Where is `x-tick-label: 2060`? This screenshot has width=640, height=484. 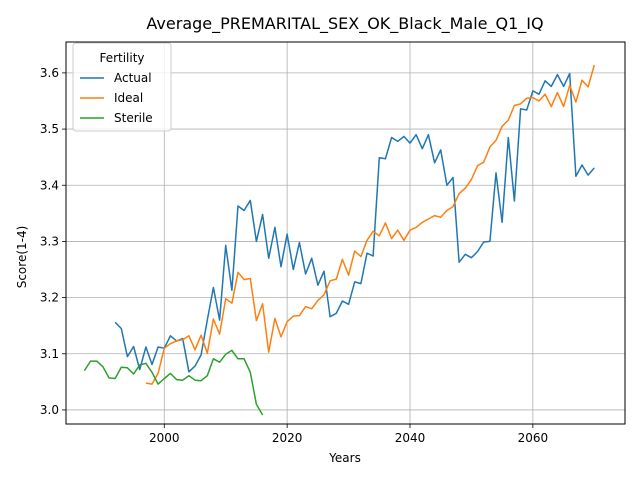
x-tick-label: 2060 is located at coordinates (533, 438).